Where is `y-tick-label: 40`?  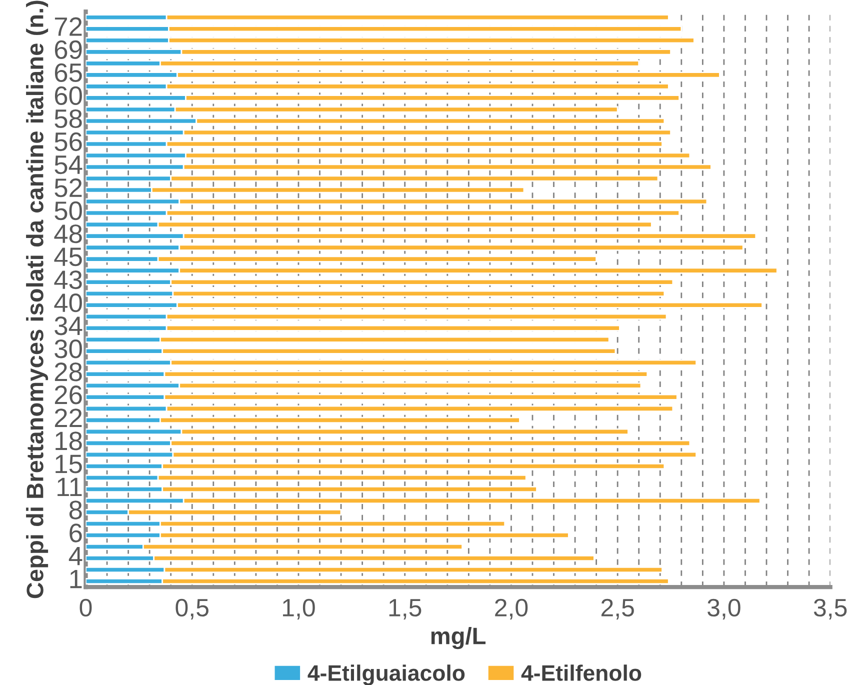
y-tick-label: 40 is located at coordinates (68, 302).